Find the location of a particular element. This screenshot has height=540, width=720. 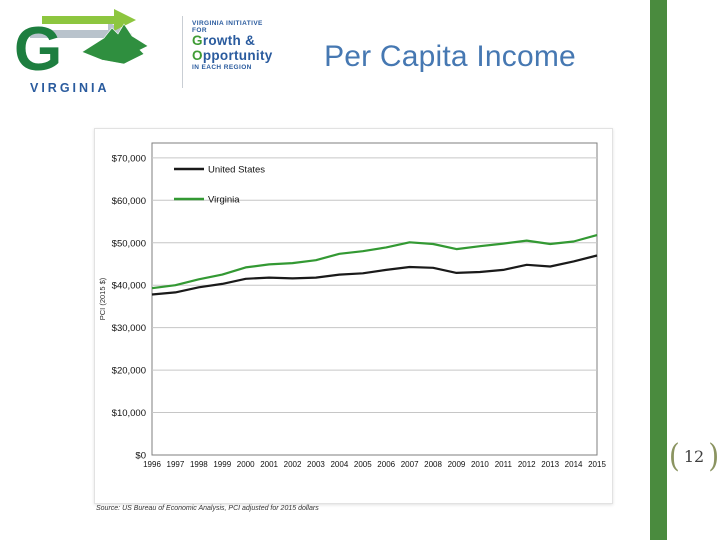

y-tick-label: $30,000 is located at coordinates (129, 328).